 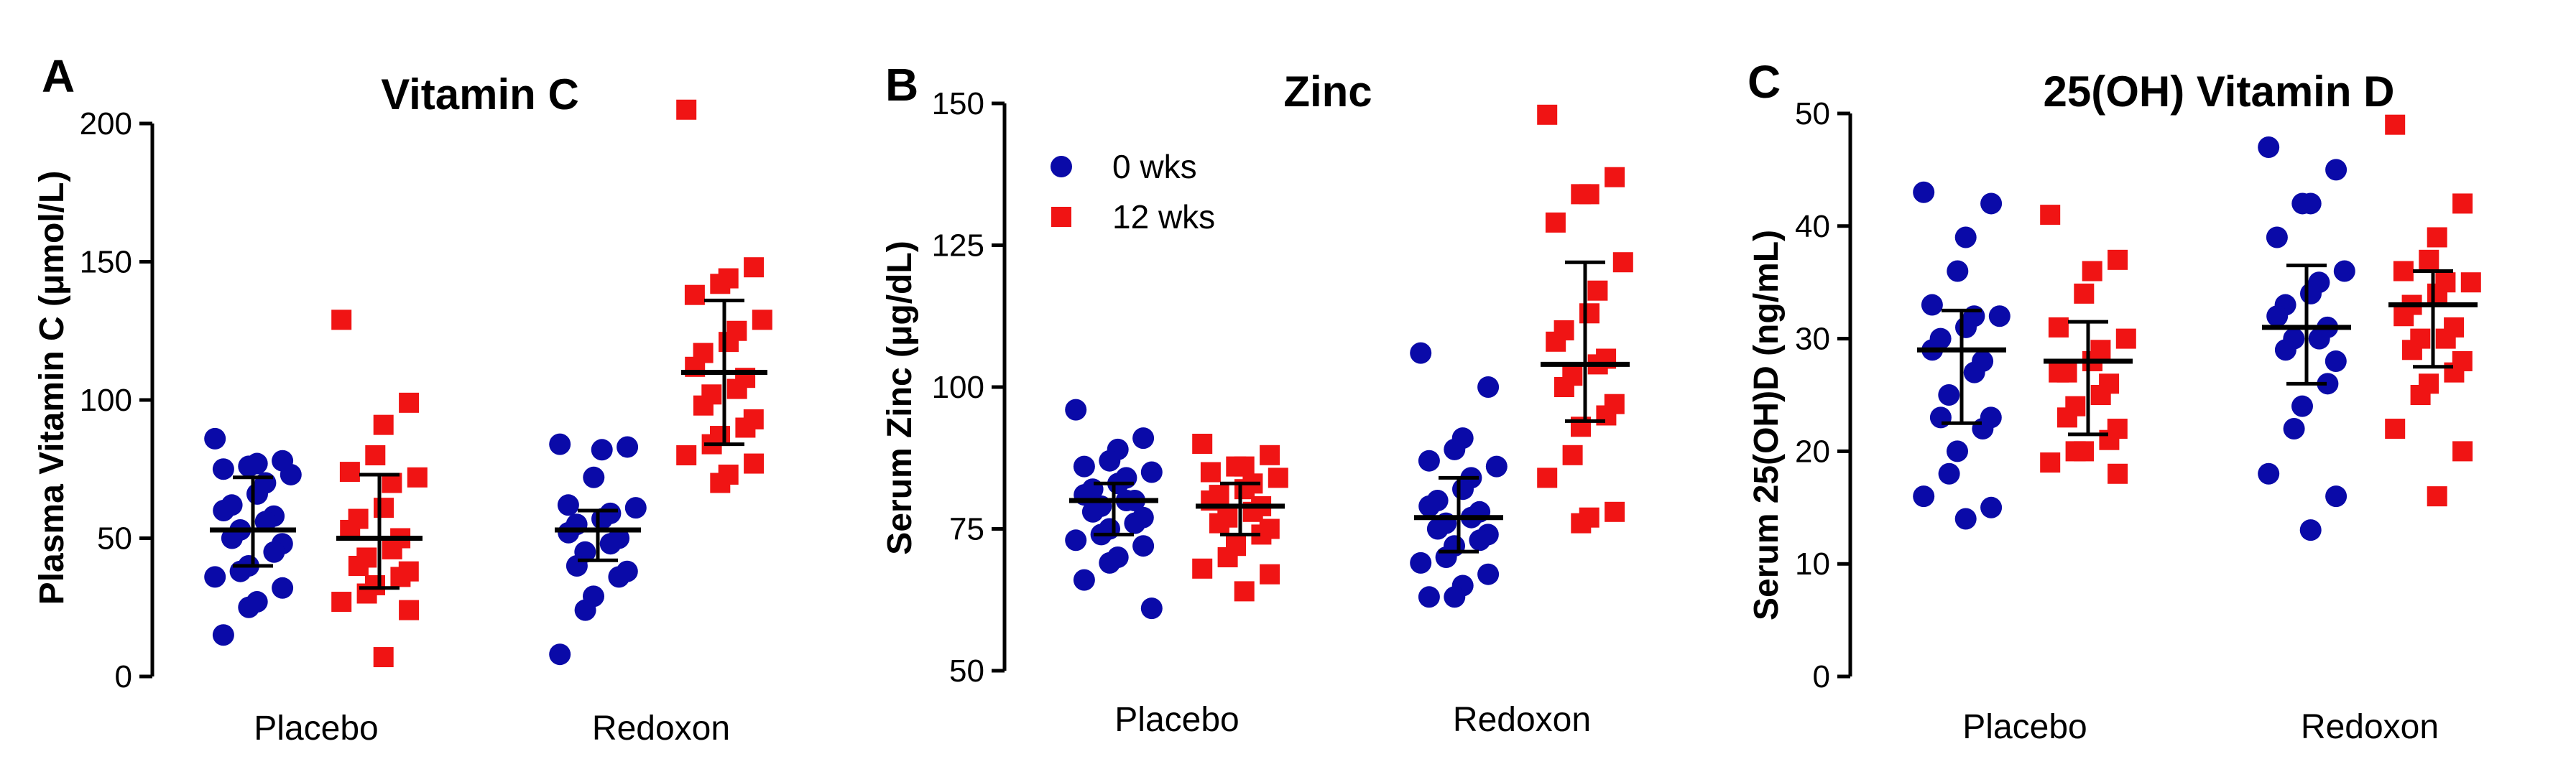 What do you see at coordinates (958, 387) in the screenshot?
I see `y-tick-label: 100` at bounding box center [958, 387].